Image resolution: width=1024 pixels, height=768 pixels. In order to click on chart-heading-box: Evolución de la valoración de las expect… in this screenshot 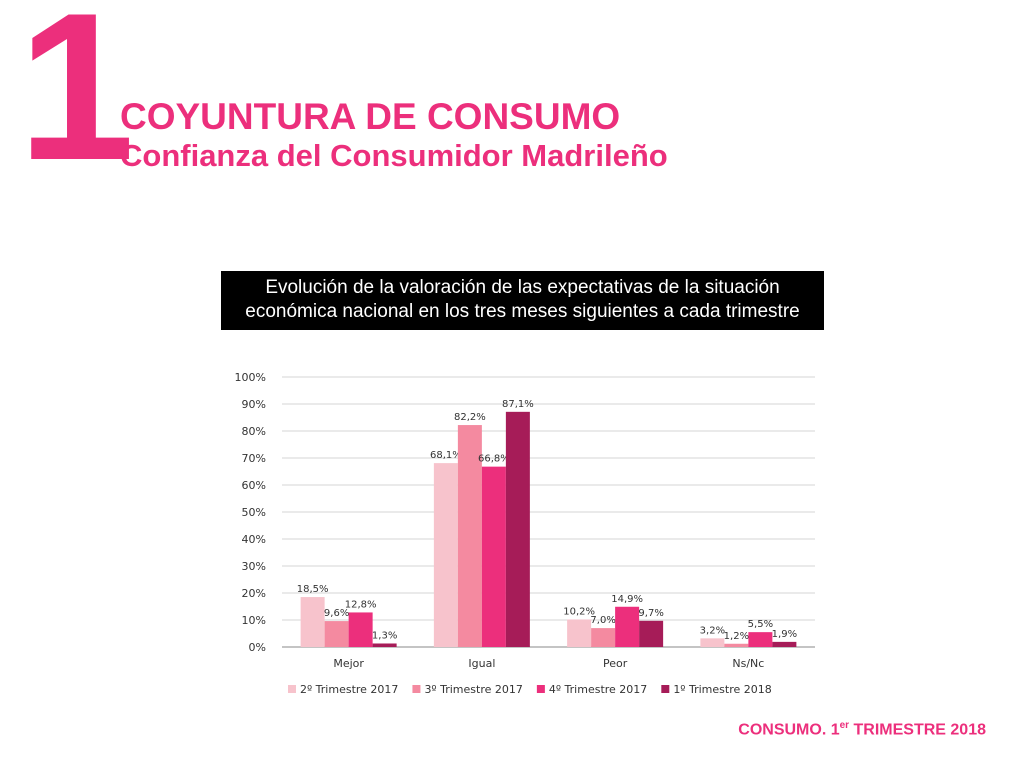, I will do `click(522, 300)`.